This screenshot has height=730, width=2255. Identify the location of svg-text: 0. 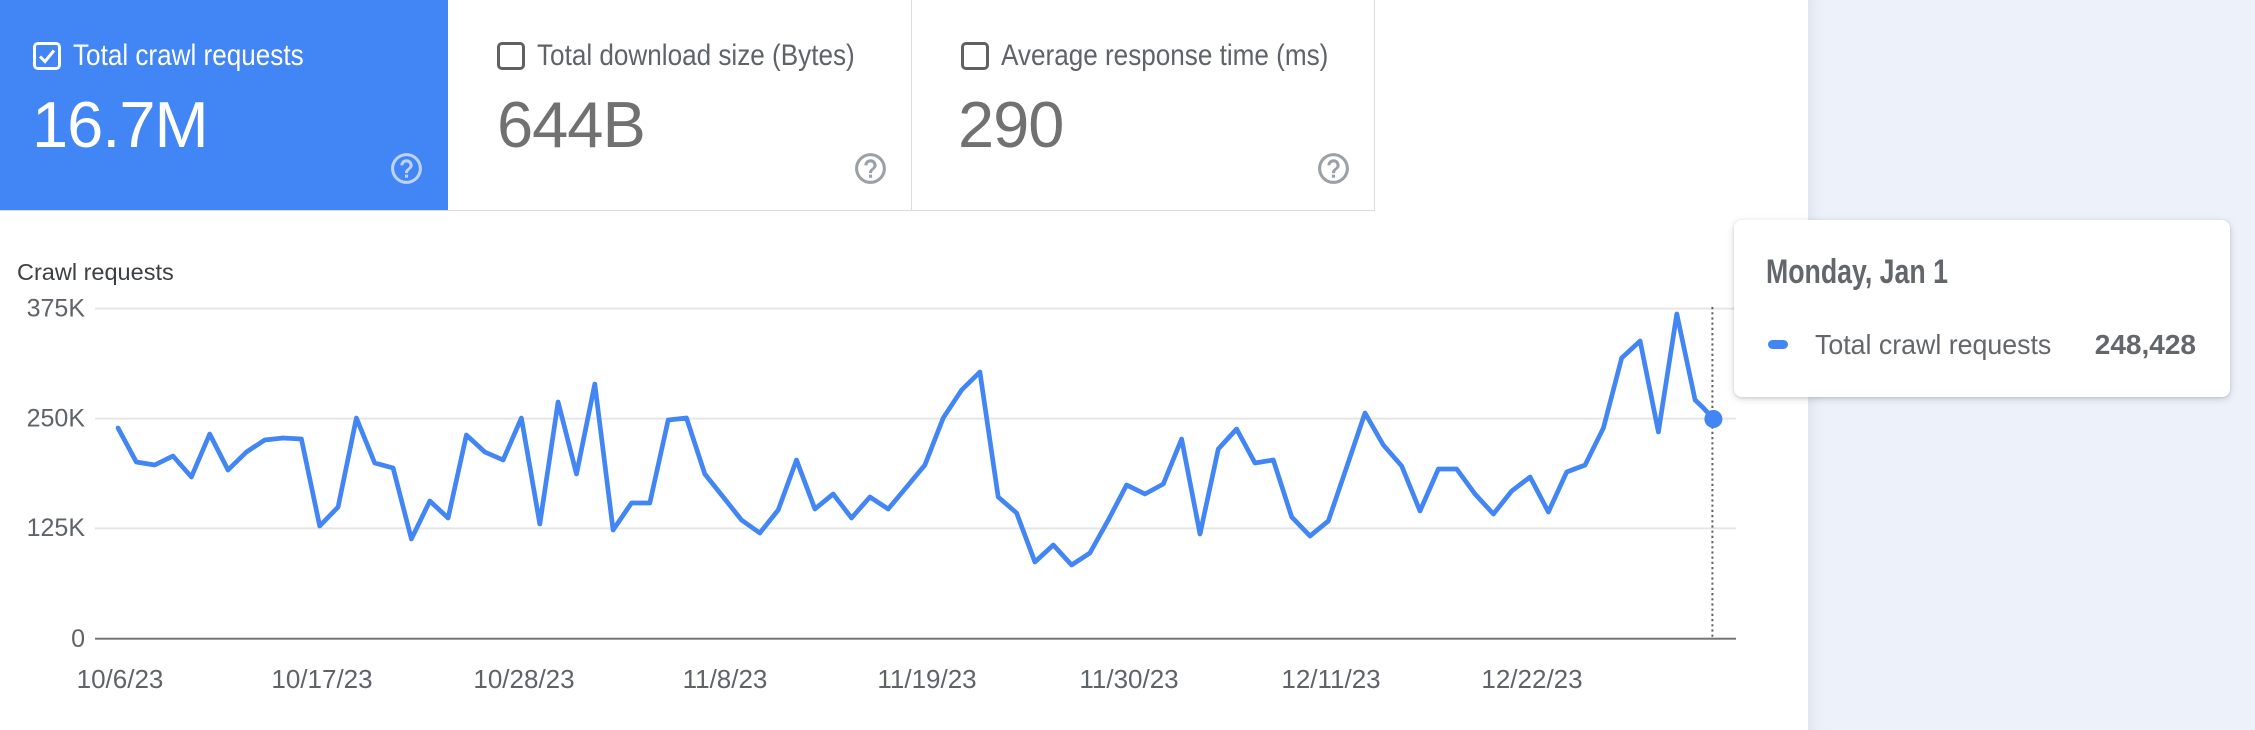
(78, 639).